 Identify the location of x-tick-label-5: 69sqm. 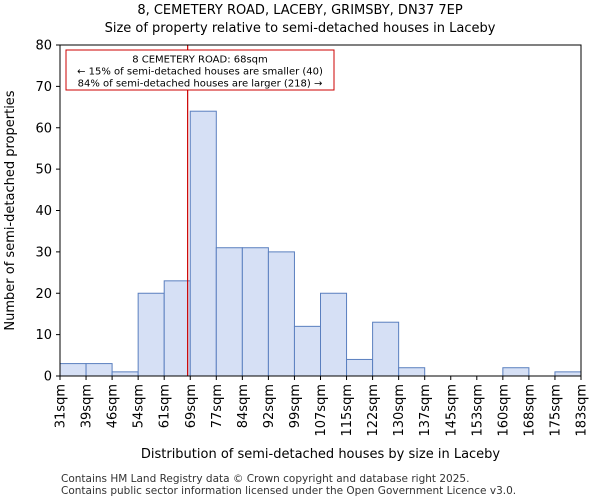
(191, 406).